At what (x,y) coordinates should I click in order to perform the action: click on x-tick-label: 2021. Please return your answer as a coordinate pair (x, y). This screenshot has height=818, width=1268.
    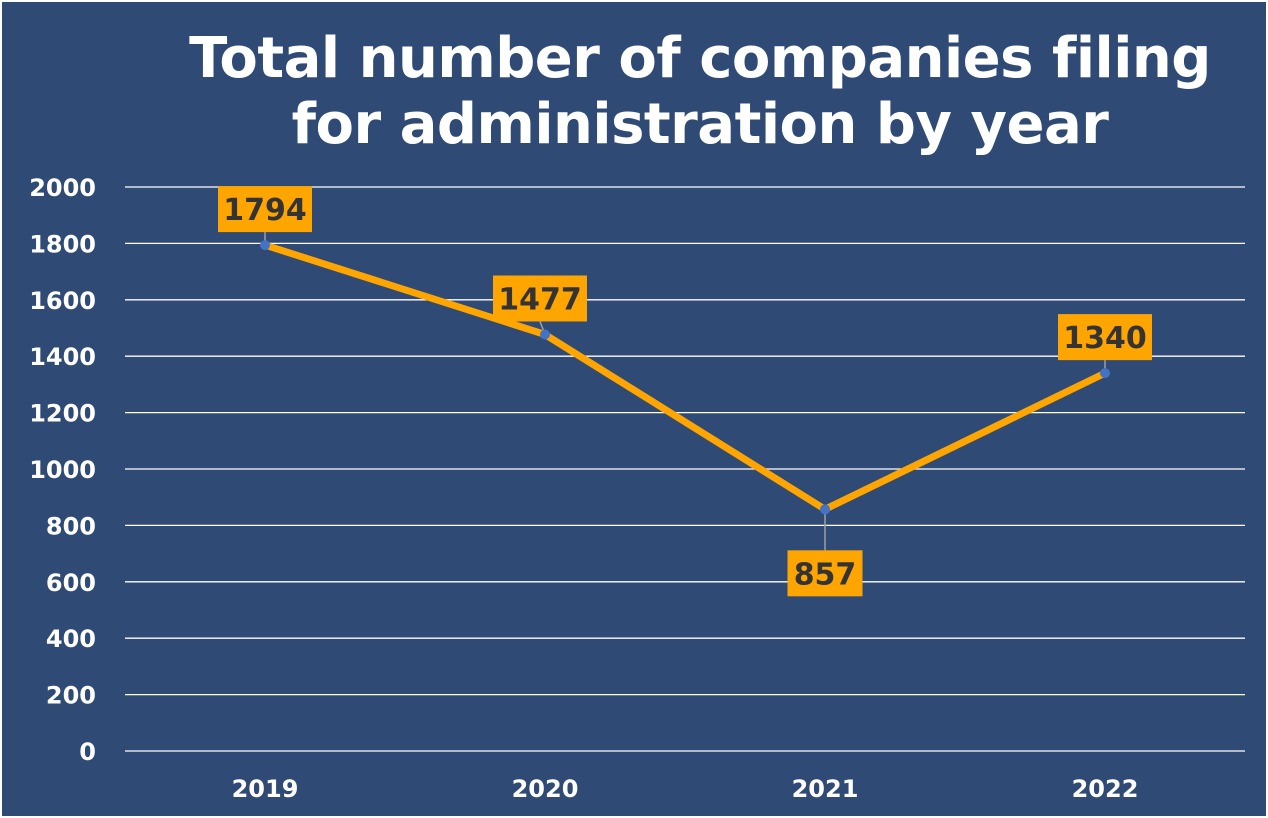
    Looking at the image, I should click on (825, 789).